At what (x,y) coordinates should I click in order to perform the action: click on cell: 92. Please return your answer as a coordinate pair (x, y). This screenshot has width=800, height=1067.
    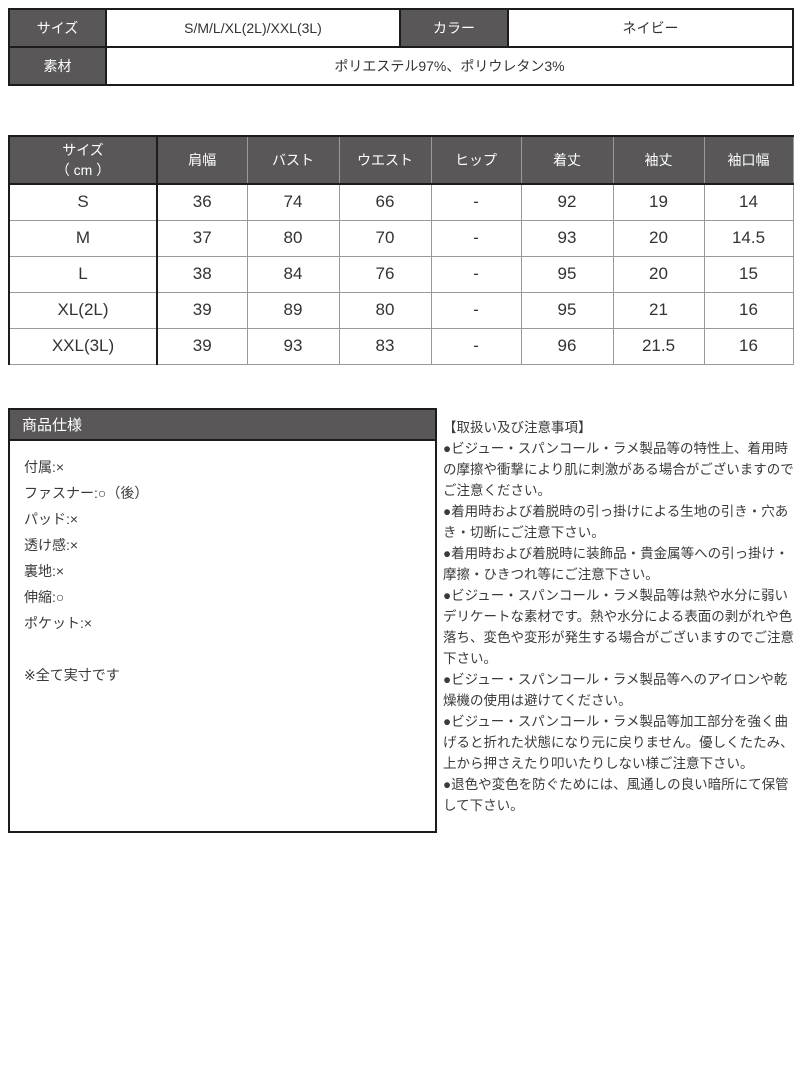
    Looking at the image, I should click on (567, 202).